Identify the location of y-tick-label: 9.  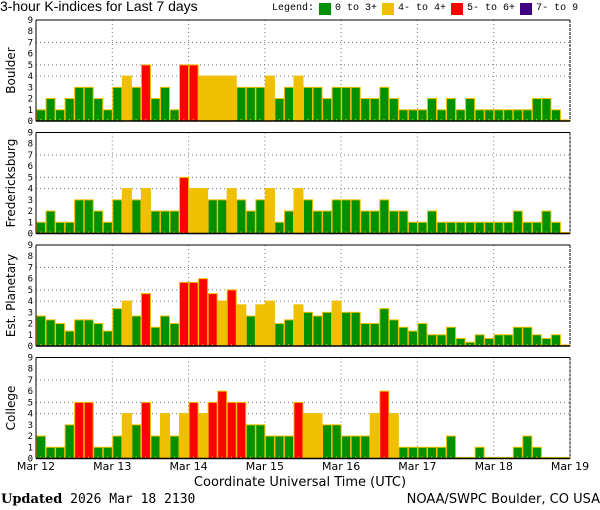
(30, 246).